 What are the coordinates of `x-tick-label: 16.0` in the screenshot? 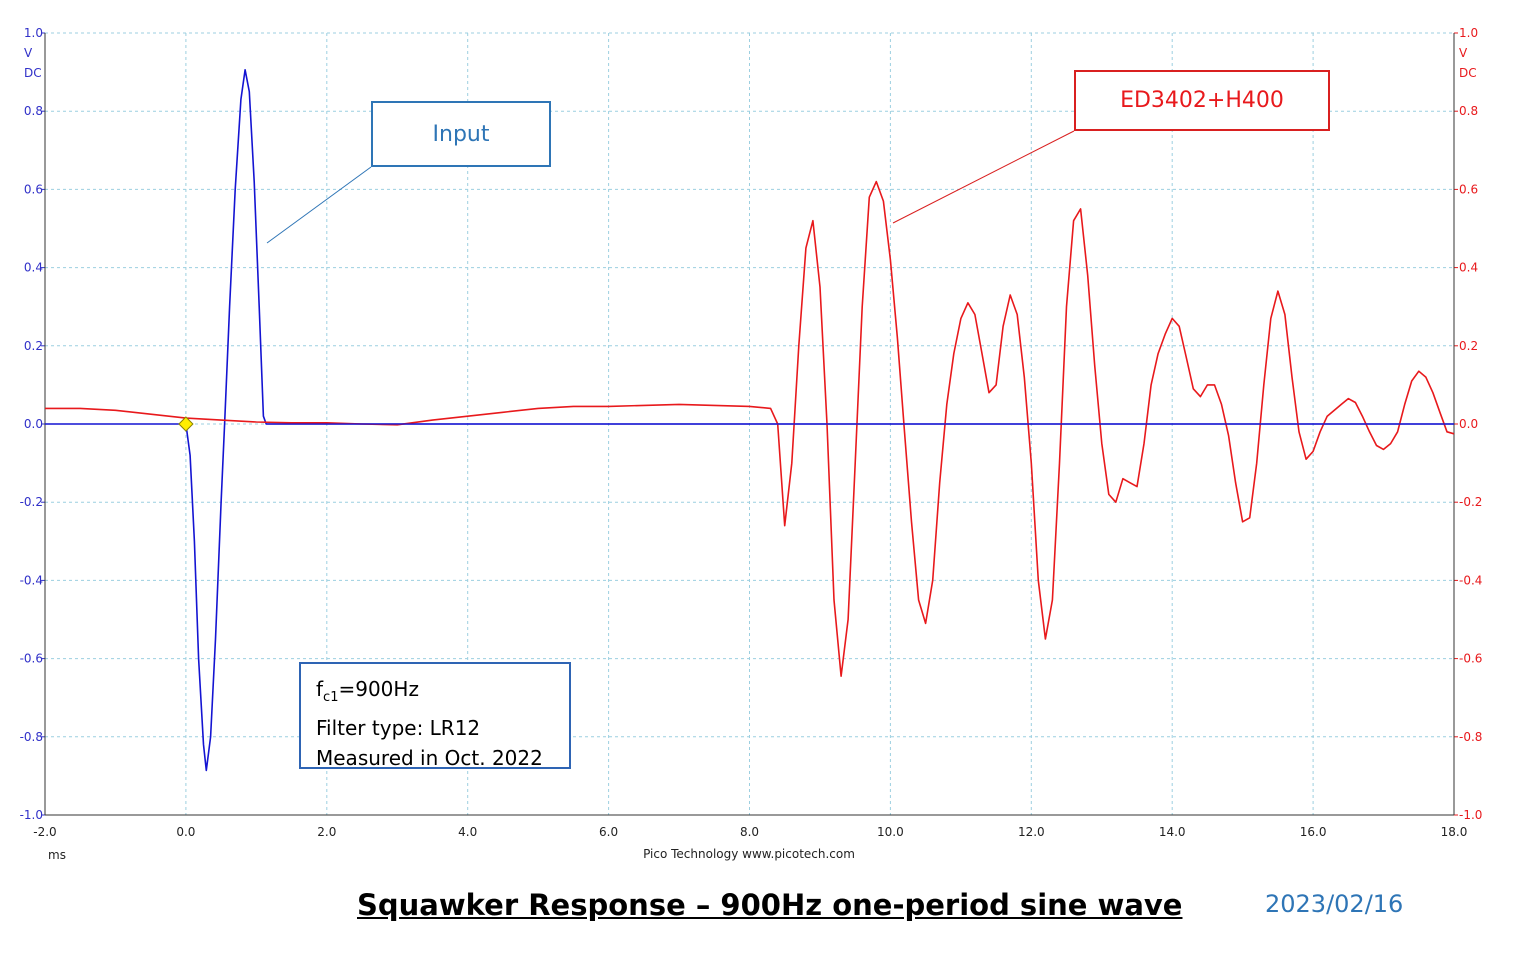 It's located at (1313, 832).